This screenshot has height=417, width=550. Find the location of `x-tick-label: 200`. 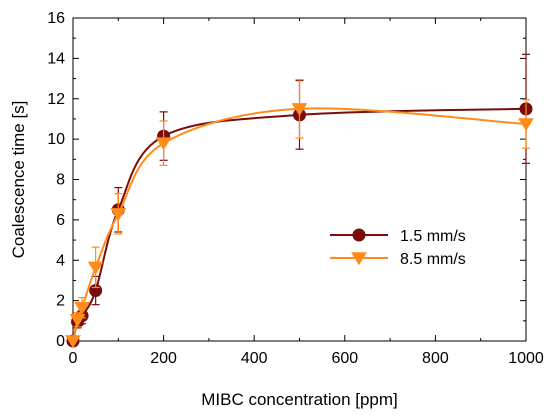

x-tick-label: 200 is located at coordinates (163, 358).